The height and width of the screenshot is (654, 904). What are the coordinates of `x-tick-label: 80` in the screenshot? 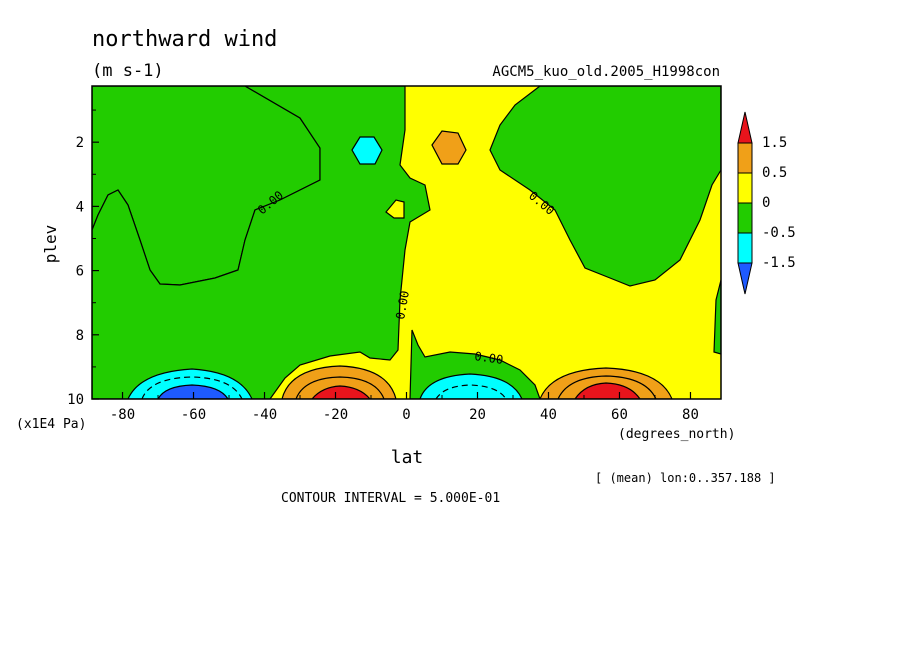 It's located at (690, 415).